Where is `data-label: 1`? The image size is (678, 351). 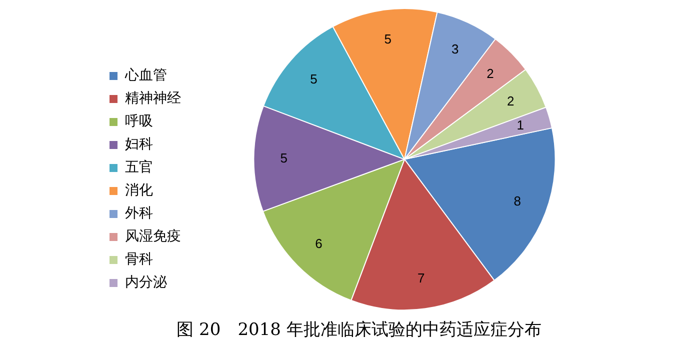
data-label: 1 is located at coordinates (520, 124).